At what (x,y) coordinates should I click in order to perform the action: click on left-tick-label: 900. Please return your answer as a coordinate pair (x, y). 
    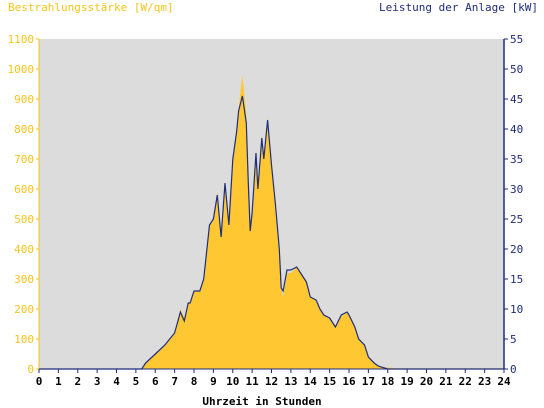
    Looking at the image, I should click on (24, 99).